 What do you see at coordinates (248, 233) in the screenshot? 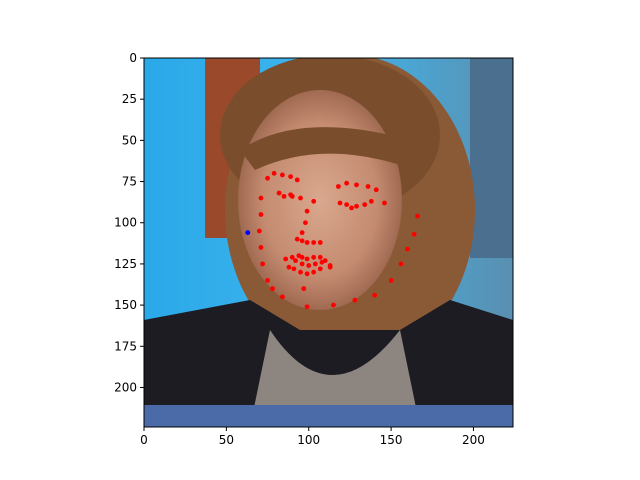
I see `highlight-point` at bounding box center [248, 233].